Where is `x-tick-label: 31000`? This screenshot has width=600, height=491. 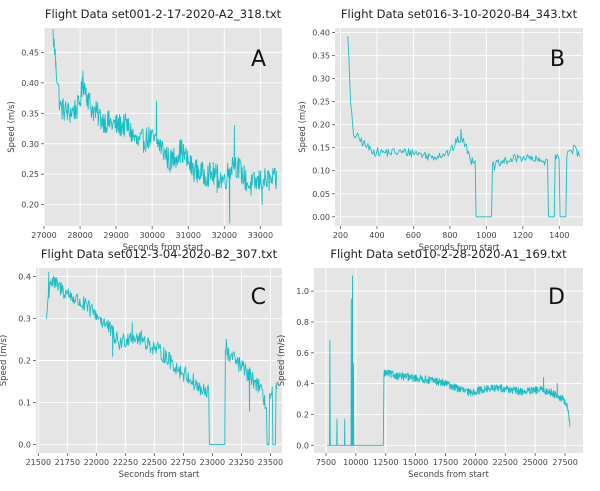
x-tick-label: 31000 is located at coordinates (188, 235).